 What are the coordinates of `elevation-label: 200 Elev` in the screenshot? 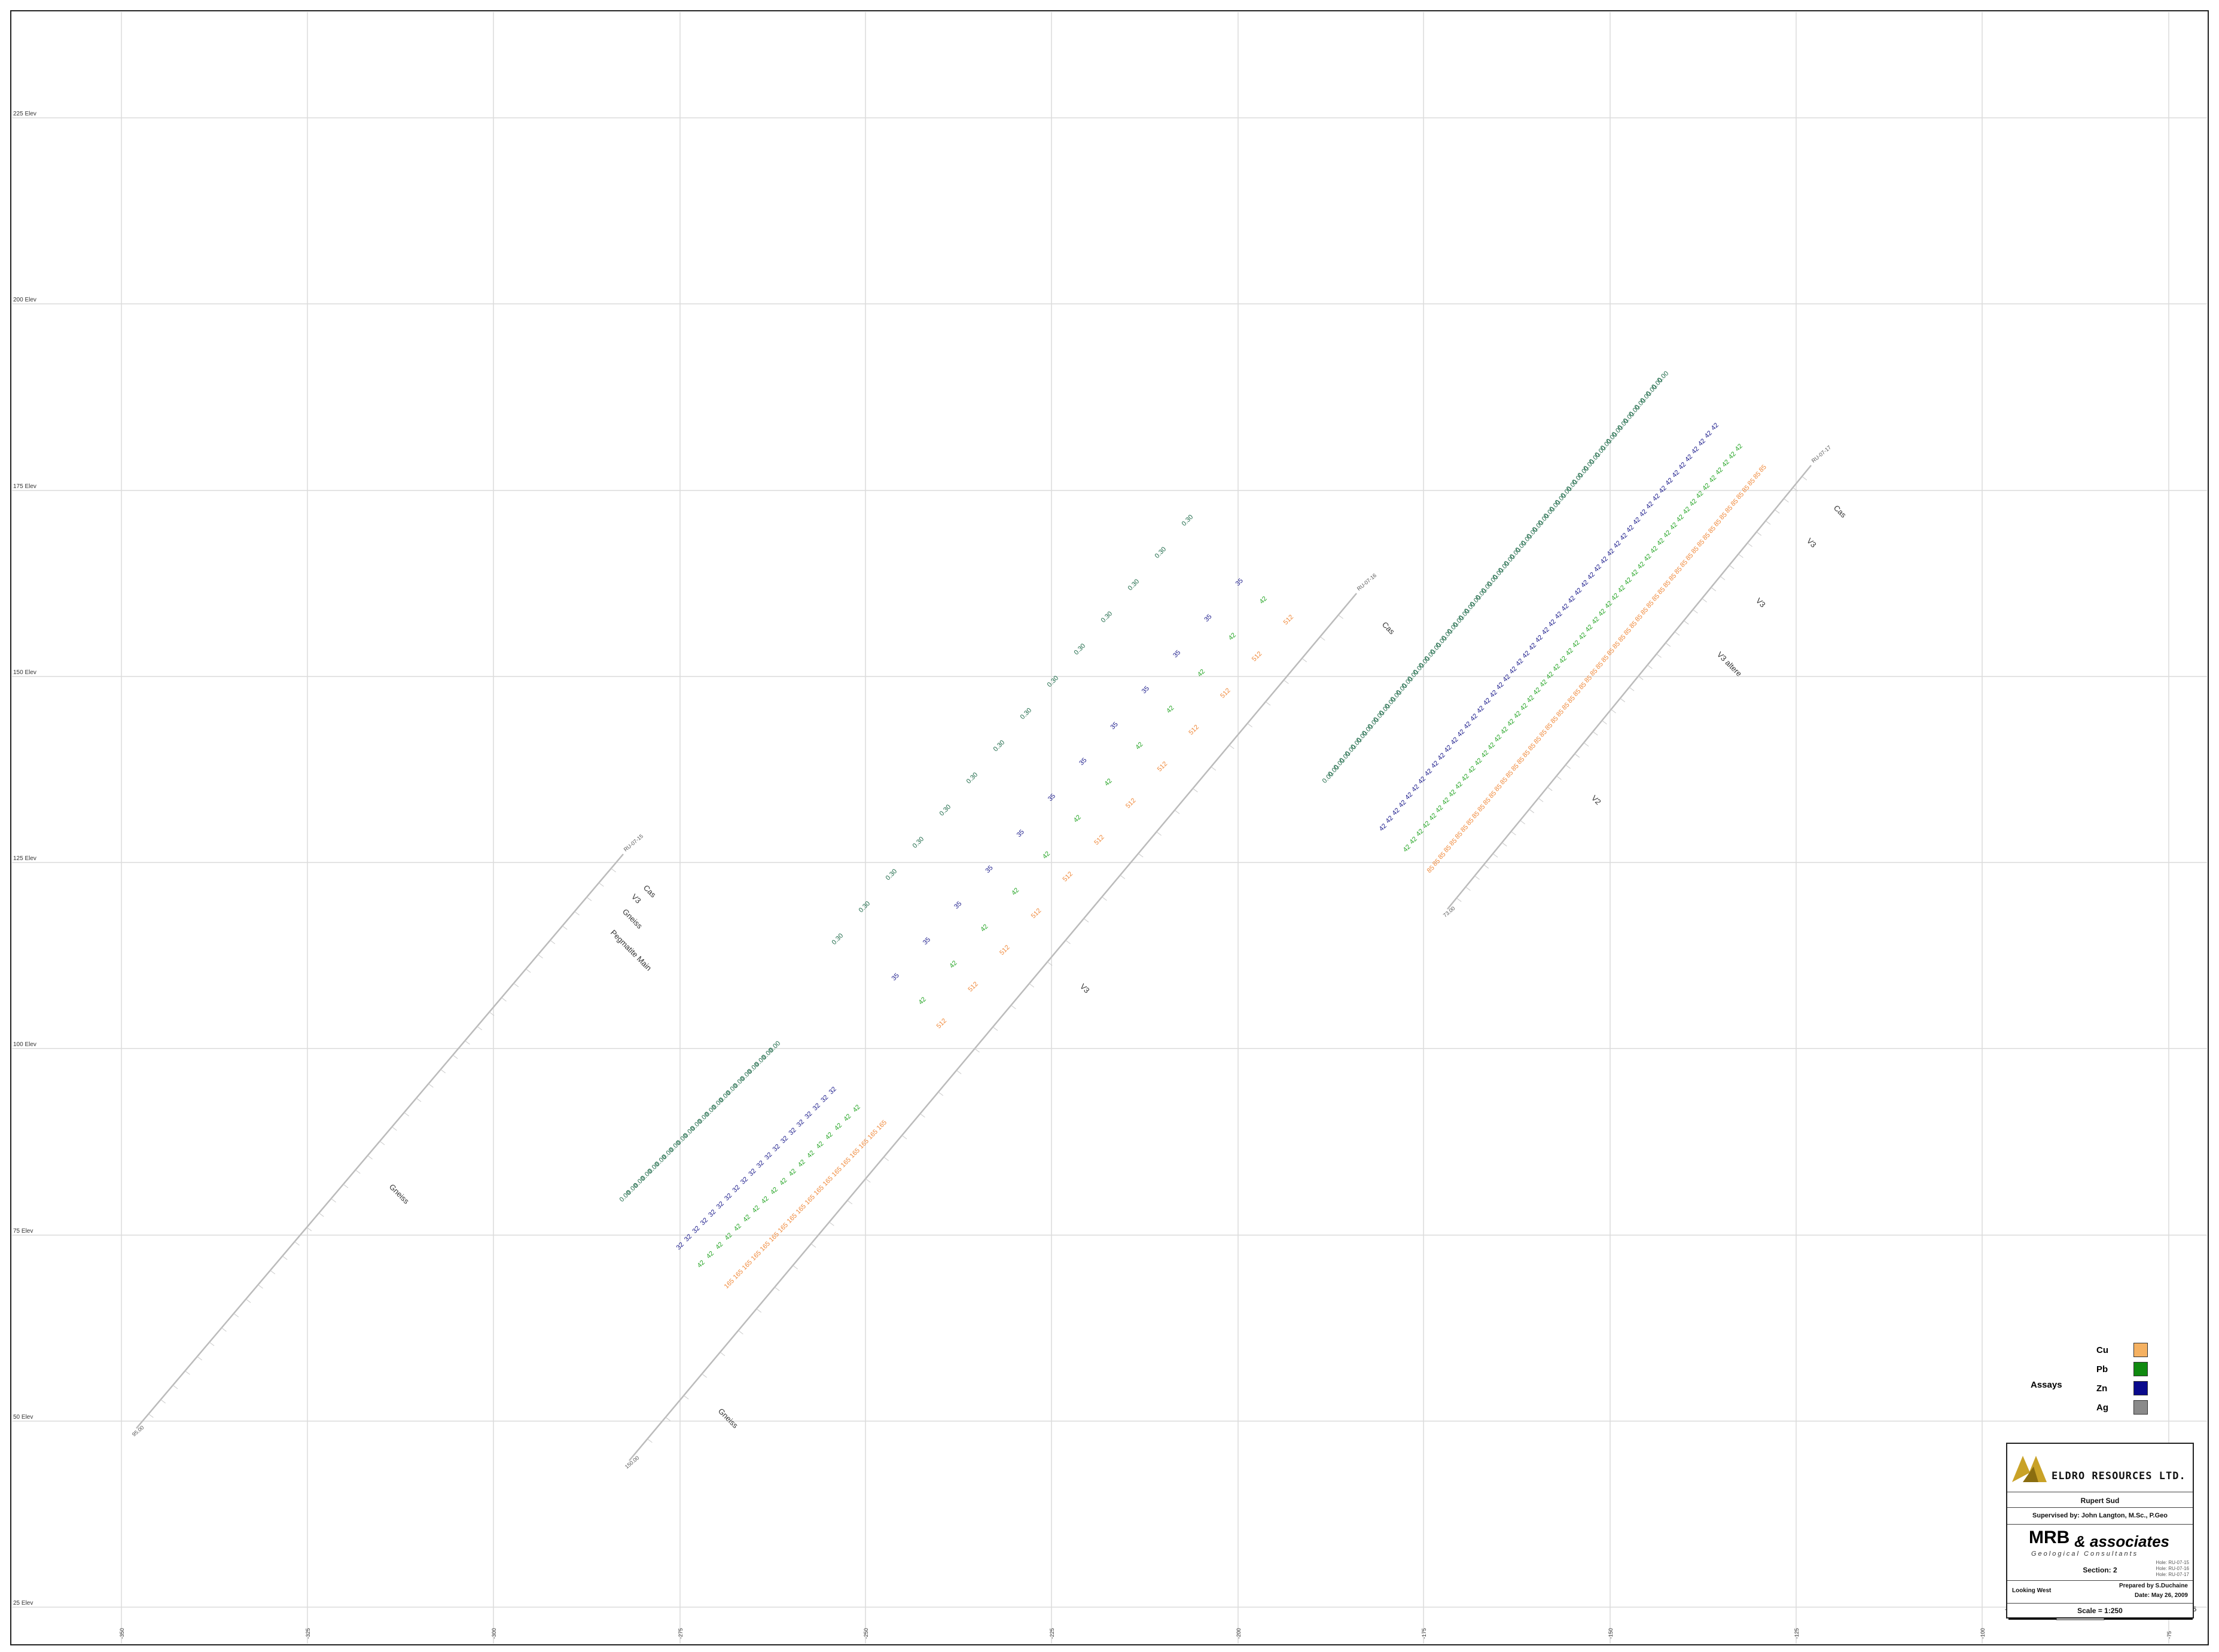 It's located at (24, 300).